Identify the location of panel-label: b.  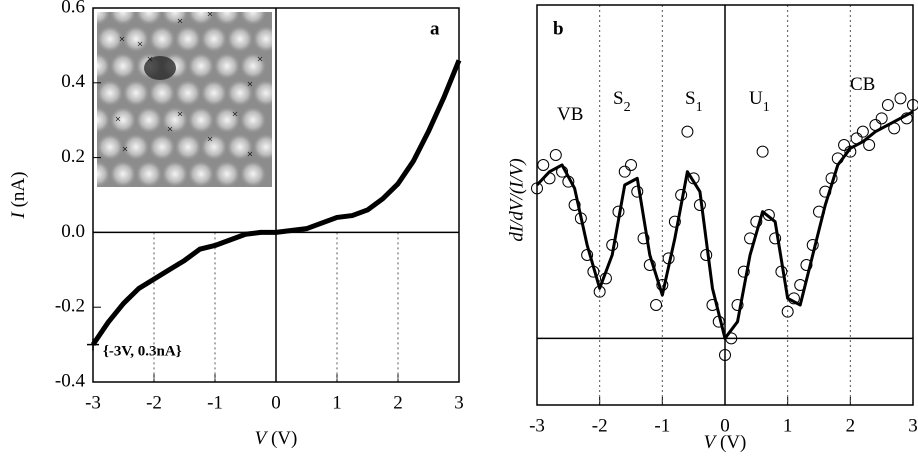
(558, 28).